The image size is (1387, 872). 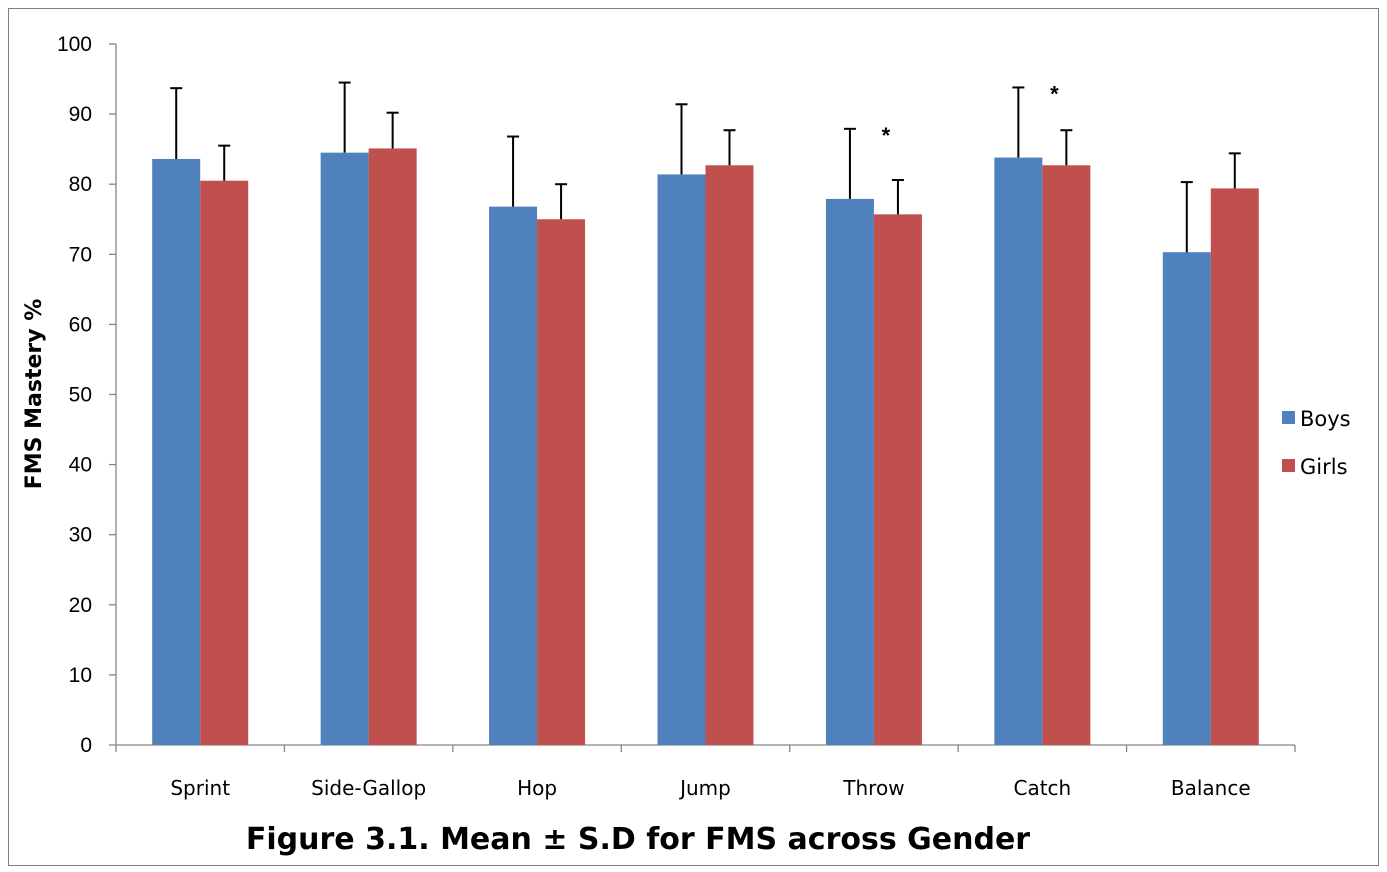 What do you see at coordinates (1288, 417) in the screenshot?
I see `legend-swatch-boys` at bounding box center [1288, 417].